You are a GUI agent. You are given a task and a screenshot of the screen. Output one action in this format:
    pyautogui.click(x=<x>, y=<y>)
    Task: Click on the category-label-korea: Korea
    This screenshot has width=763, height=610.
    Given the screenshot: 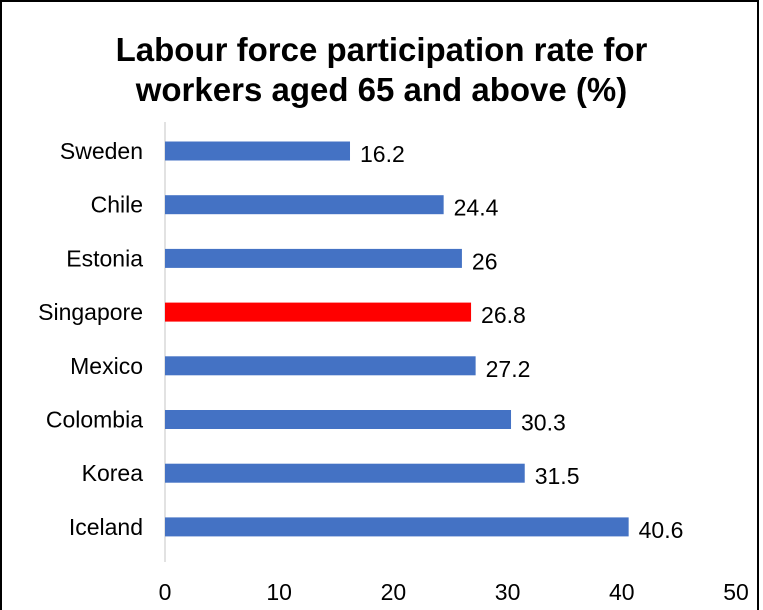 What is the action you would take?
    pyautogui.click(x=113, y=473)
    